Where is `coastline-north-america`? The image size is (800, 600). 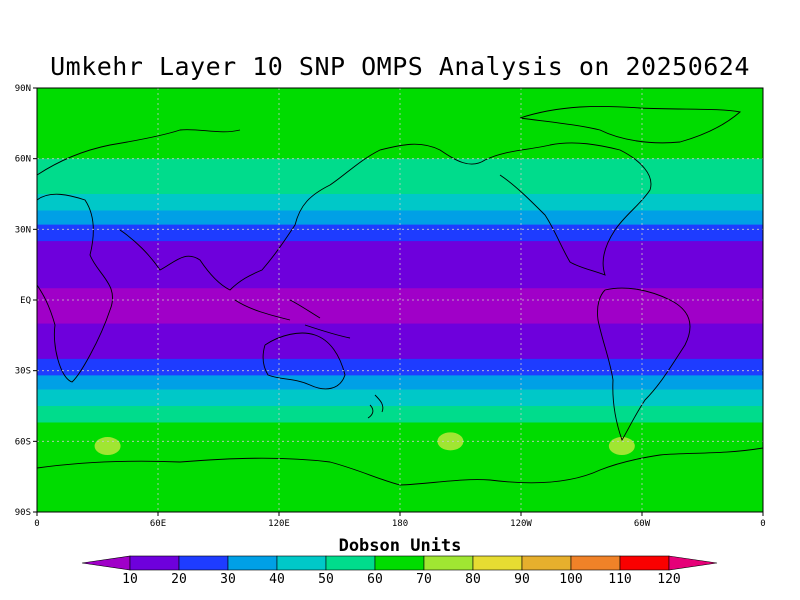
coastline-north-america is located at coordinates (568, 209).